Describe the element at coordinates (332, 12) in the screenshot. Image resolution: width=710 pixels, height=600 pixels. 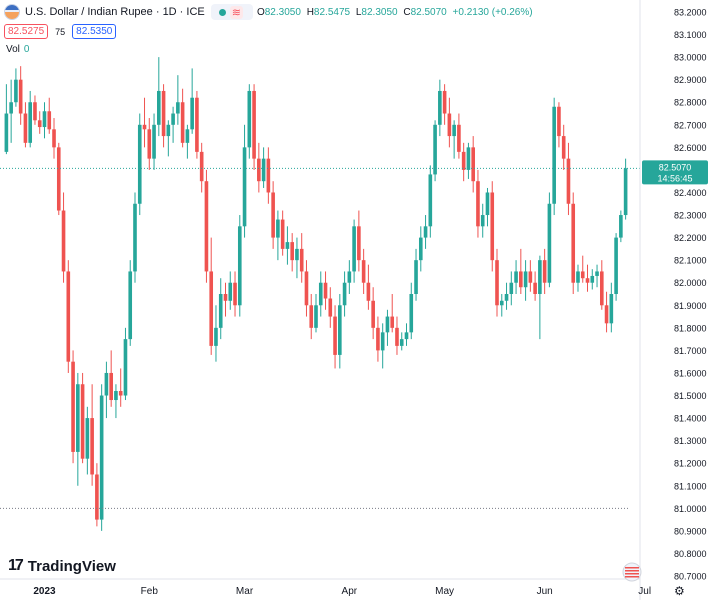
I see `high-value: 82.5475` at that location.